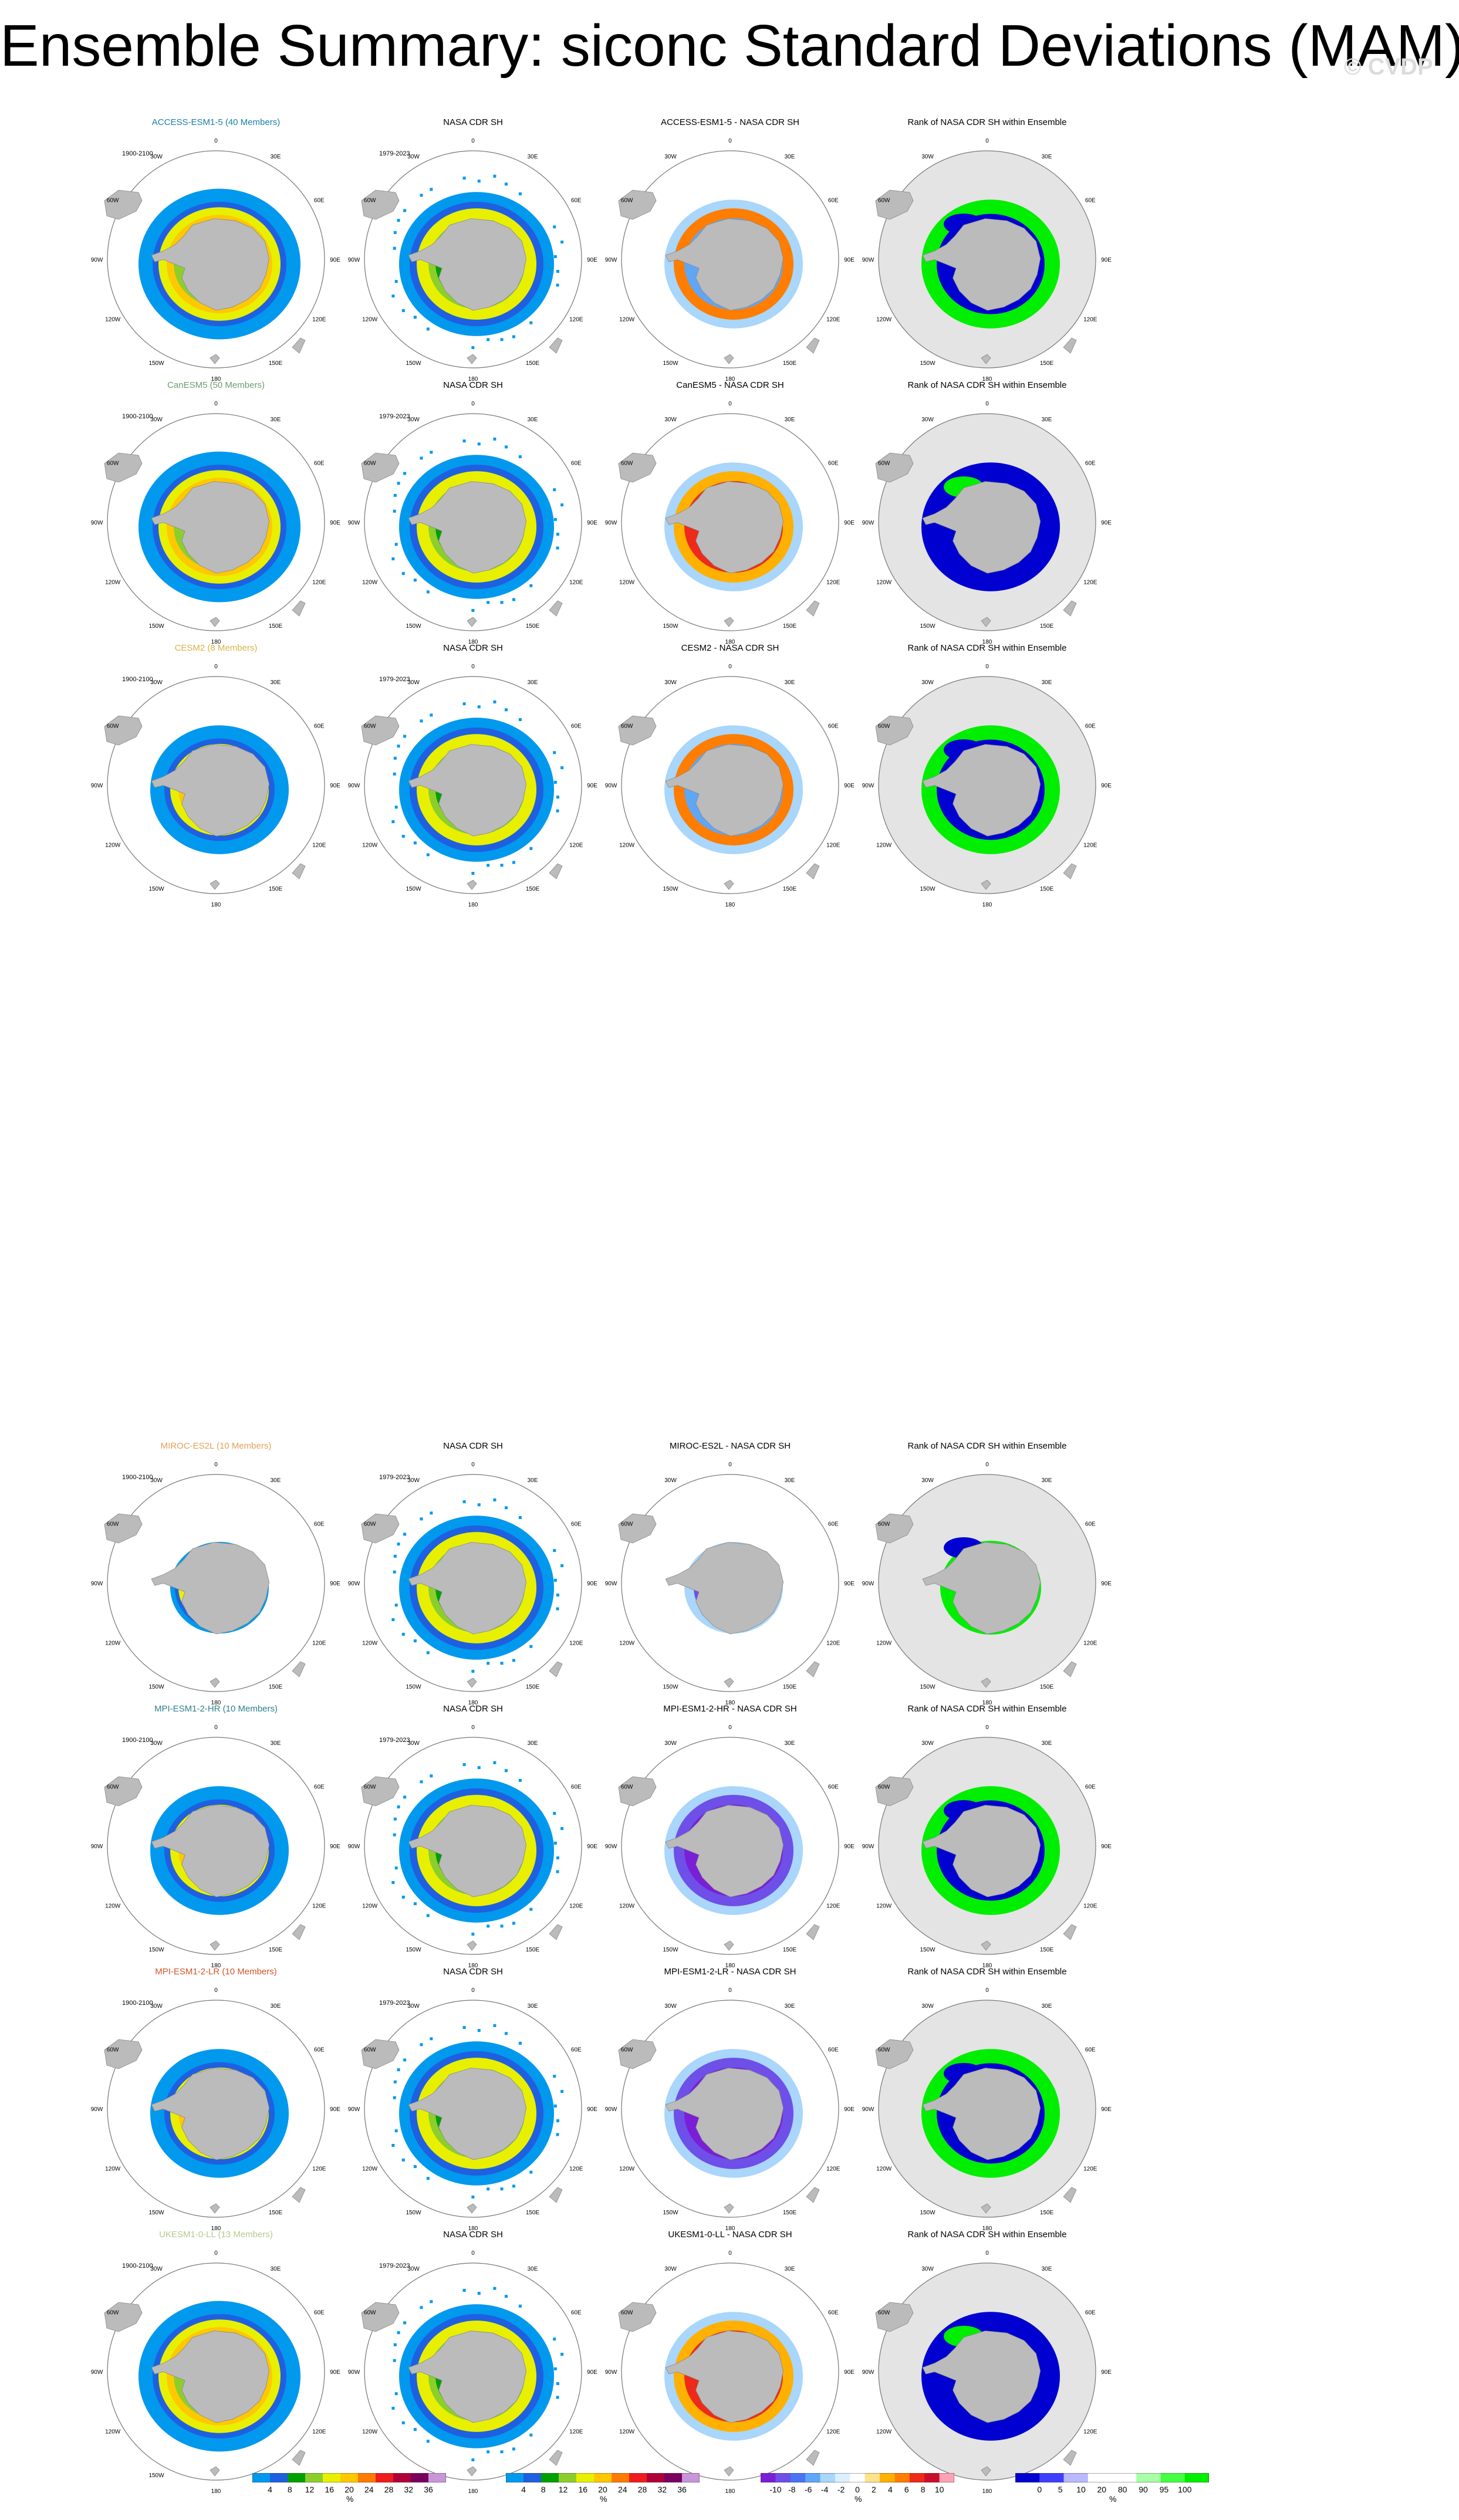  Describe the element at coordinates (1060, 2489) in the screenshot. I see `colorbar-tick-label: 5` at that location.